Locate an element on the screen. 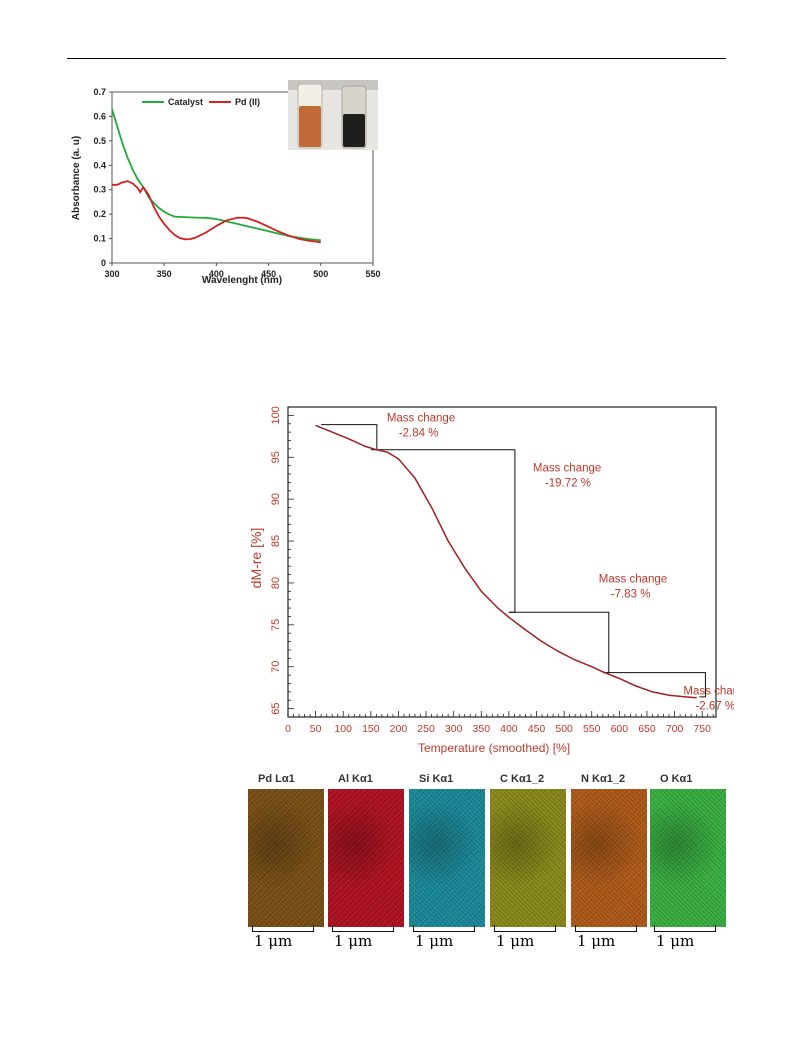 Image resolution: width=793 pixels, height=1053 pixels. tga-y-tick-label: 65 is located at coordinates (276, 708).